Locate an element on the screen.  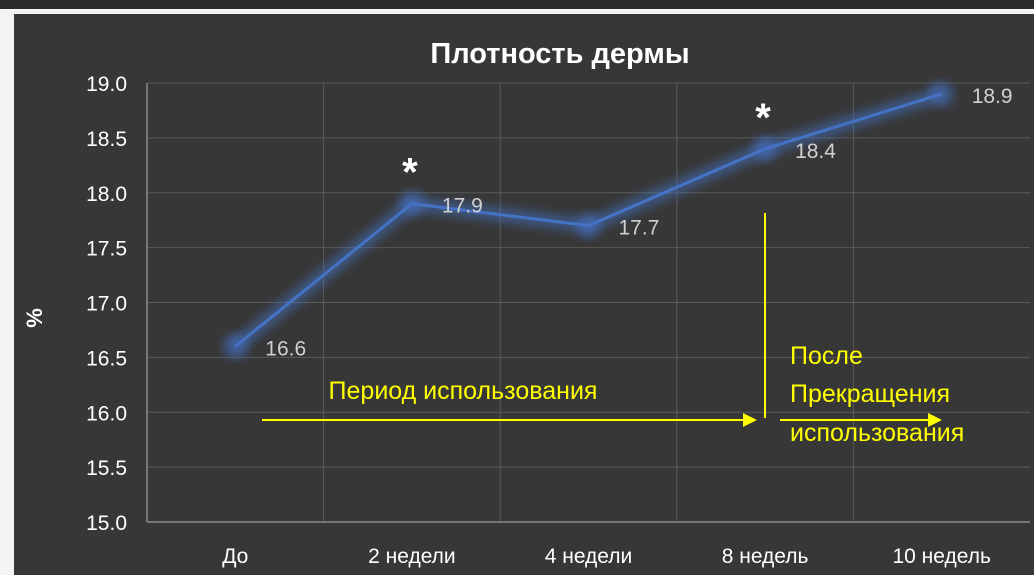
x-tick-label: 4 недели is located at coordinates (589, 556).